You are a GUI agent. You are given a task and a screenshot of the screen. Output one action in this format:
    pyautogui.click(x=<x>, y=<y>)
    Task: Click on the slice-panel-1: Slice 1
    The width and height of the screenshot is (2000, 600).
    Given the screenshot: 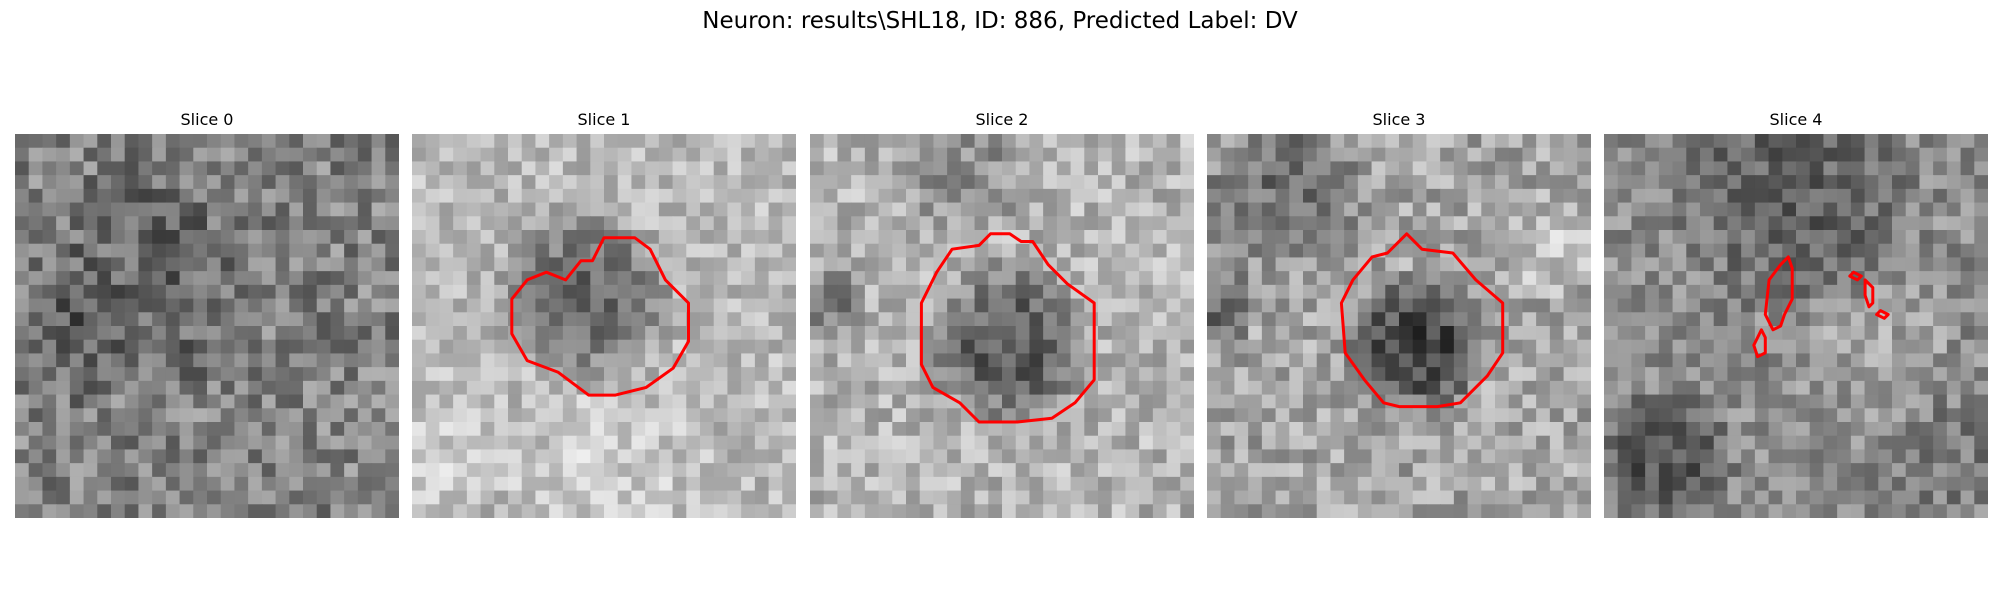 What is the action you would take?
    pyautogui.click(x=604, y=314)
    